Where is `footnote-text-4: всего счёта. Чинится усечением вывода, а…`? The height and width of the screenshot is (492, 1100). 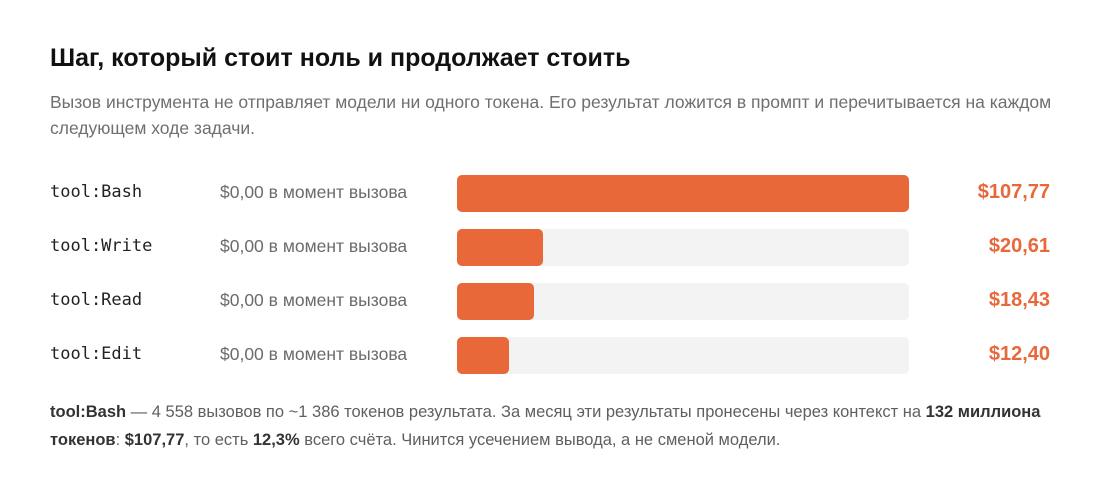
footnote-text-4: всего счёта. Чинится усечением вывода, а… is located at coordinates (540, 440).